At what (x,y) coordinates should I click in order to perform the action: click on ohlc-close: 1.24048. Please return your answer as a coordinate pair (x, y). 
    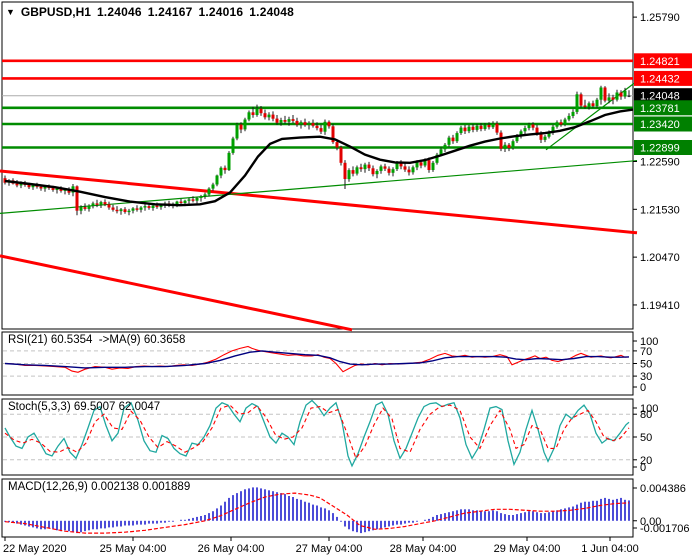
    Looking at the image, I should click on (272, 12).